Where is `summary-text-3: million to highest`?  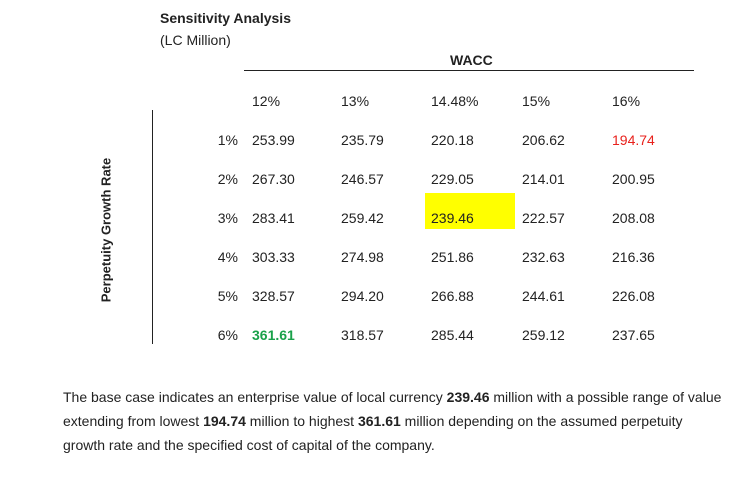 summary-text-3: million to highest is located at coordinates (301, 421).